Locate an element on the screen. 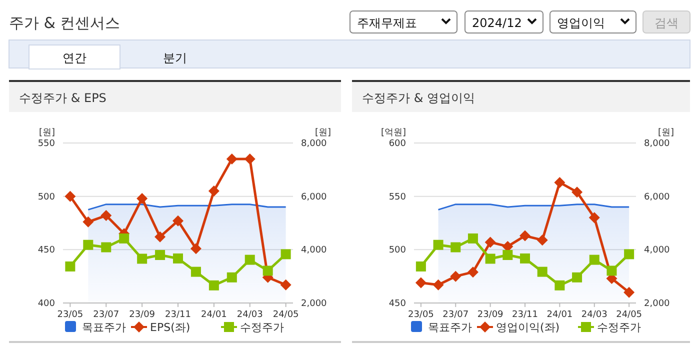 The width and height of the screenshot is (695, 349). dropdown: 영업이익 is located at coordinates (593, 22).